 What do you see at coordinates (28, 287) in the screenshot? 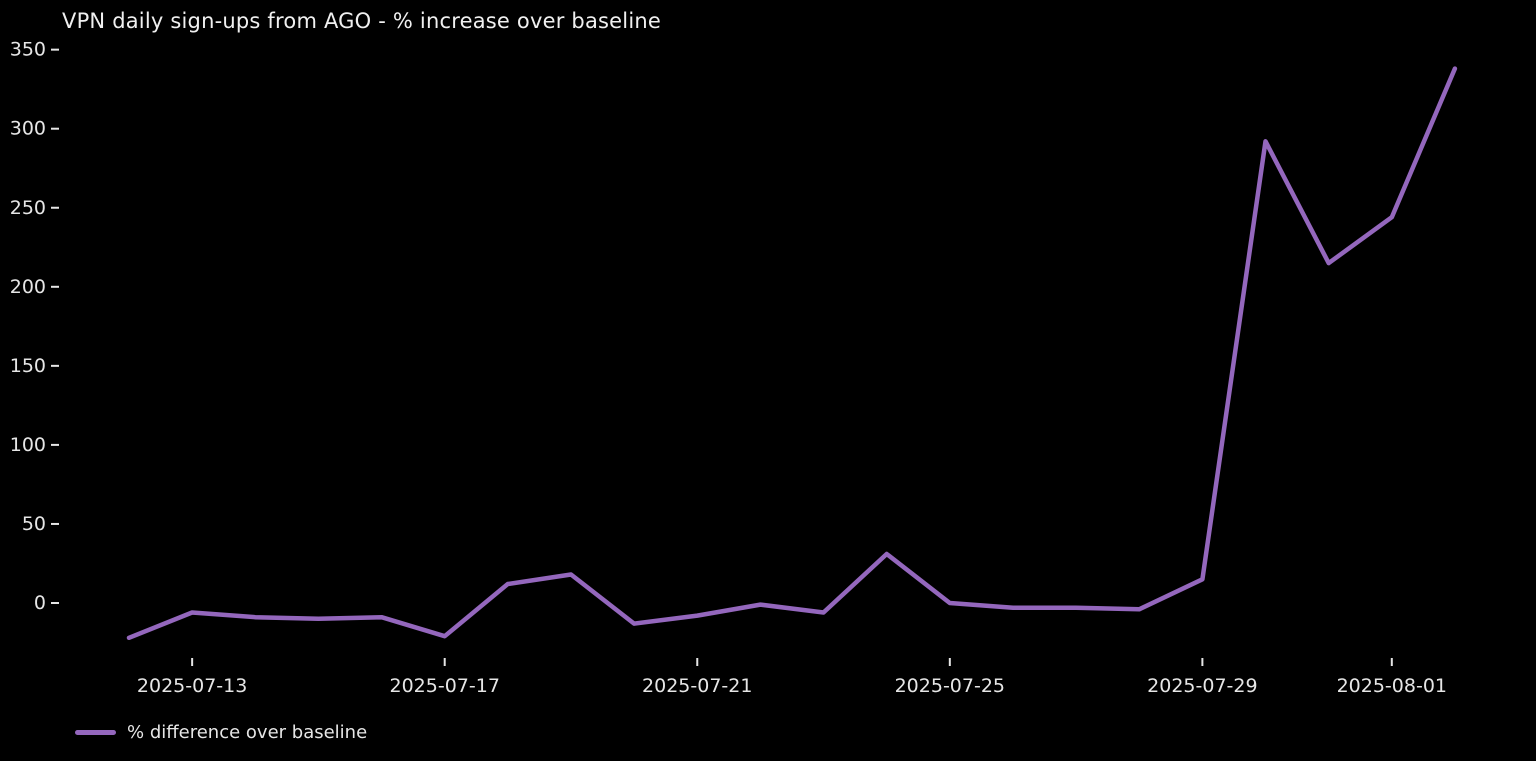
I see `y-axis-tick-label: 200` at bounding box center [28, 287].